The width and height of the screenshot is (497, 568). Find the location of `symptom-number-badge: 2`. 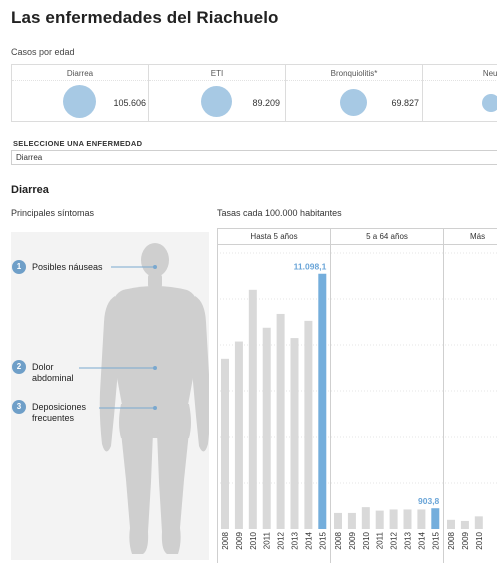

symptom-number-badge: 2 is located at coordinates (19, 367).